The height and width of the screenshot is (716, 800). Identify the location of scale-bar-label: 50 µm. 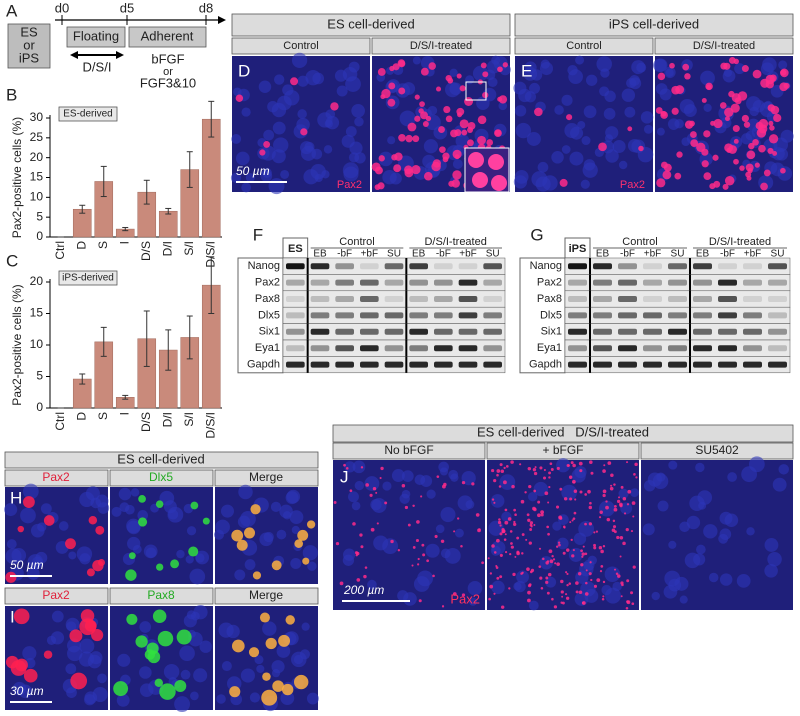
(253, 171).